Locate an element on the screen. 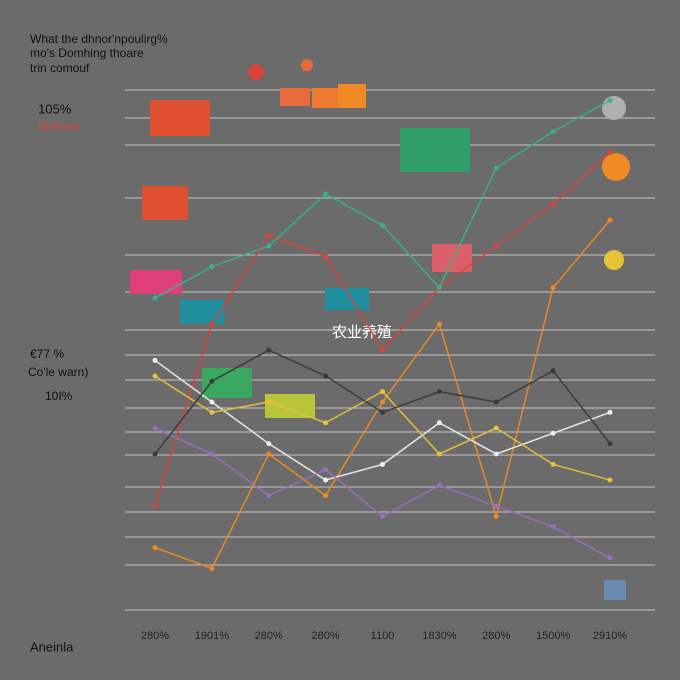 The image size is (680, 680). footer: Aneinla is located at coordinates (52, 646).